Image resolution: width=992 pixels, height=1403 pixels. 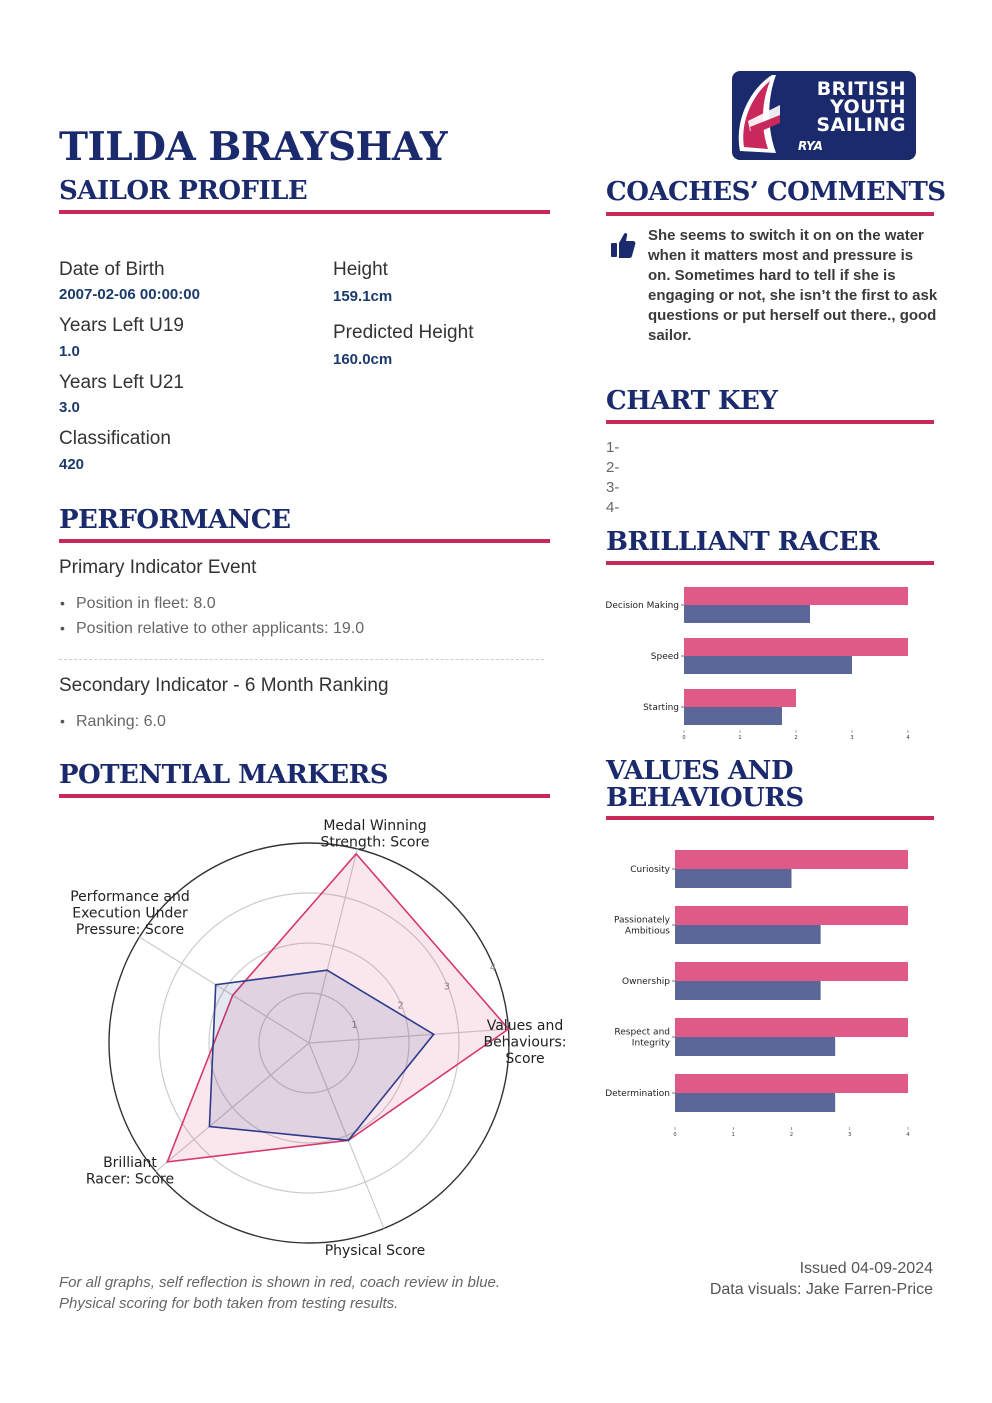 What do you see at coordinates (759, 114) in the screenshot?
I see `sail-icon` at bounding box center [759, 114].